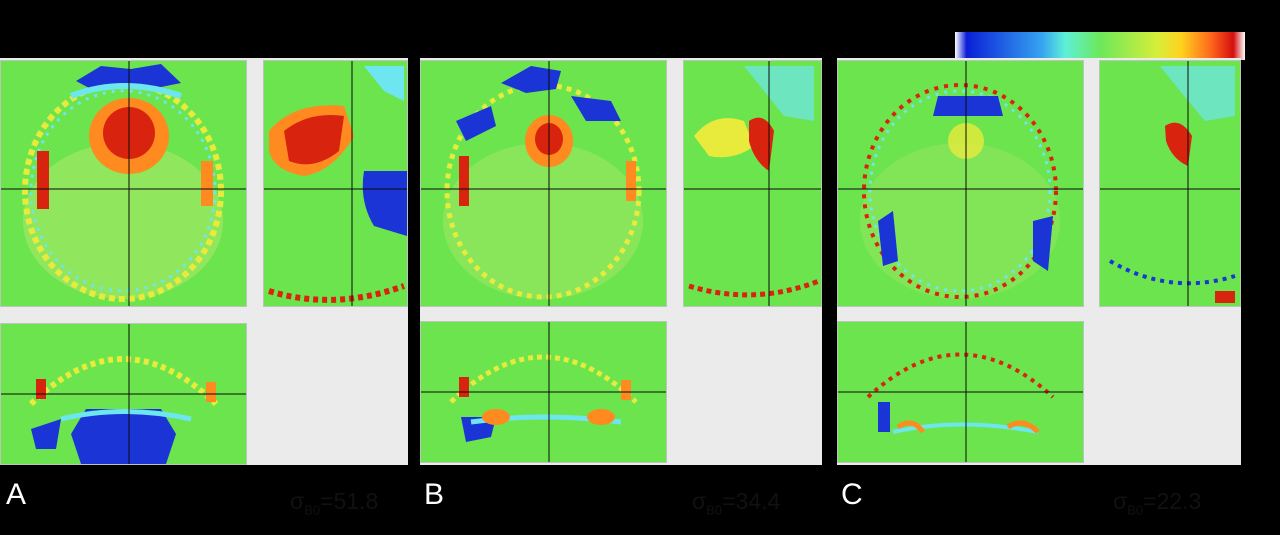  What do you see at coordinates (1100, 46) in the screenshot?
I see `colorbar` at bounding box center [1100, 46].